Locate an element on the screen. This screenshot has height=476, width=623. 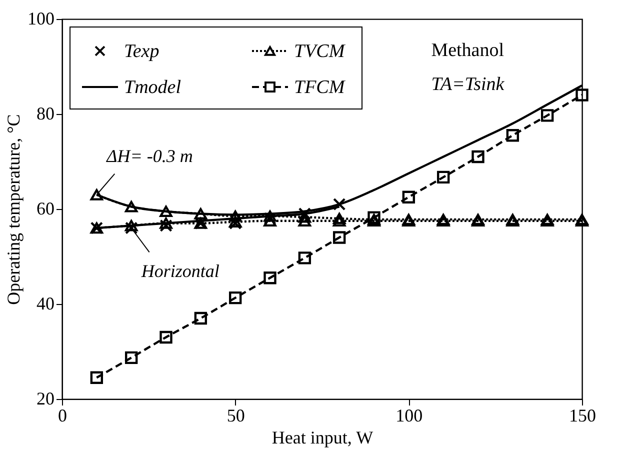
y-tick-label: 100 is located at coordinates (41, 18).